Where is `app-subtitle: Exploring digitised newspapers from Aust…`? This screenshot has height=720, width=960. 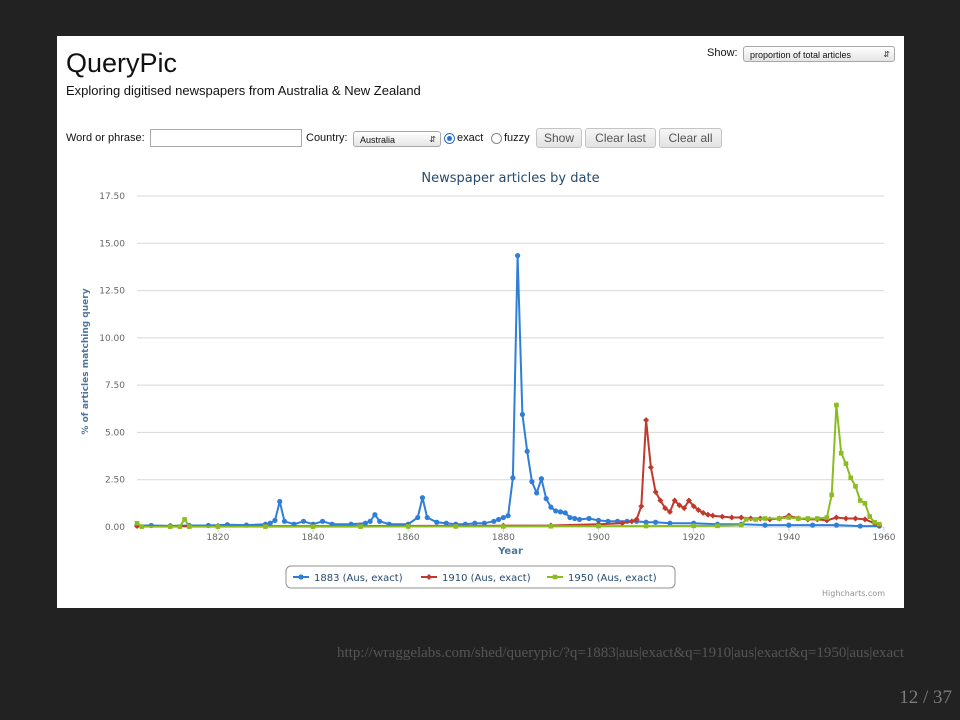 app-subtitle: Exploring digitised newspapers from Aust… is located at coordinates (243, 90).